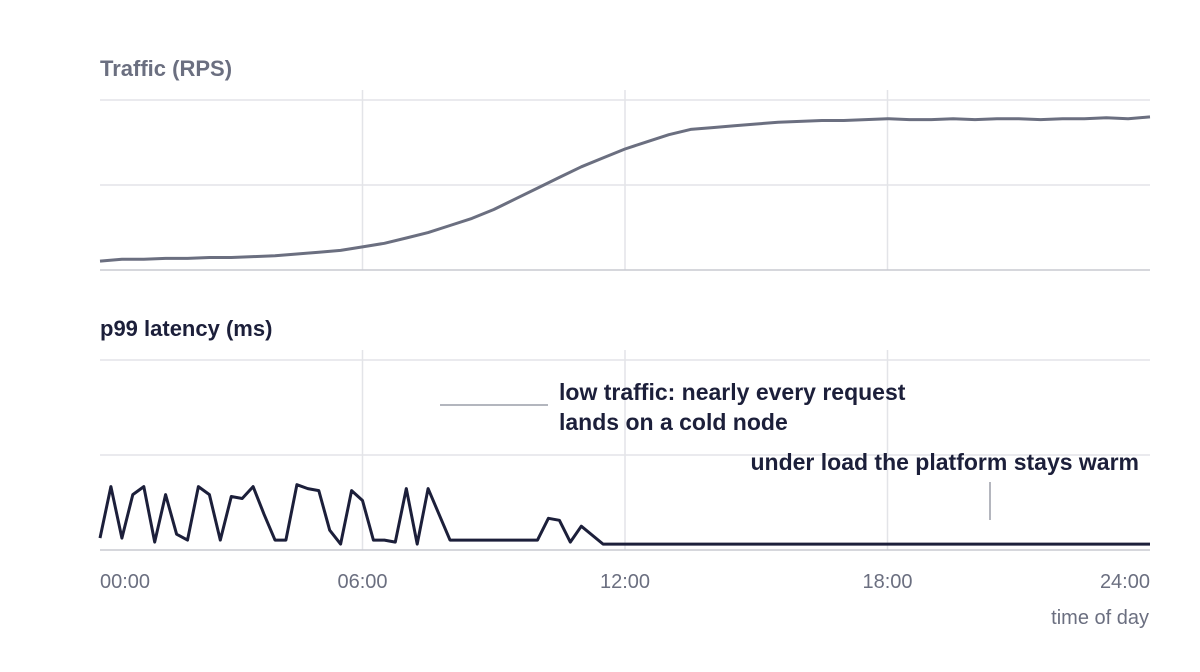 The width and height of the screenshot is (1200, 672). What do you see at coordinates (625, 450) in the screenshot?
I see `latency-vertical-grid` at bounding box center [625, 450].